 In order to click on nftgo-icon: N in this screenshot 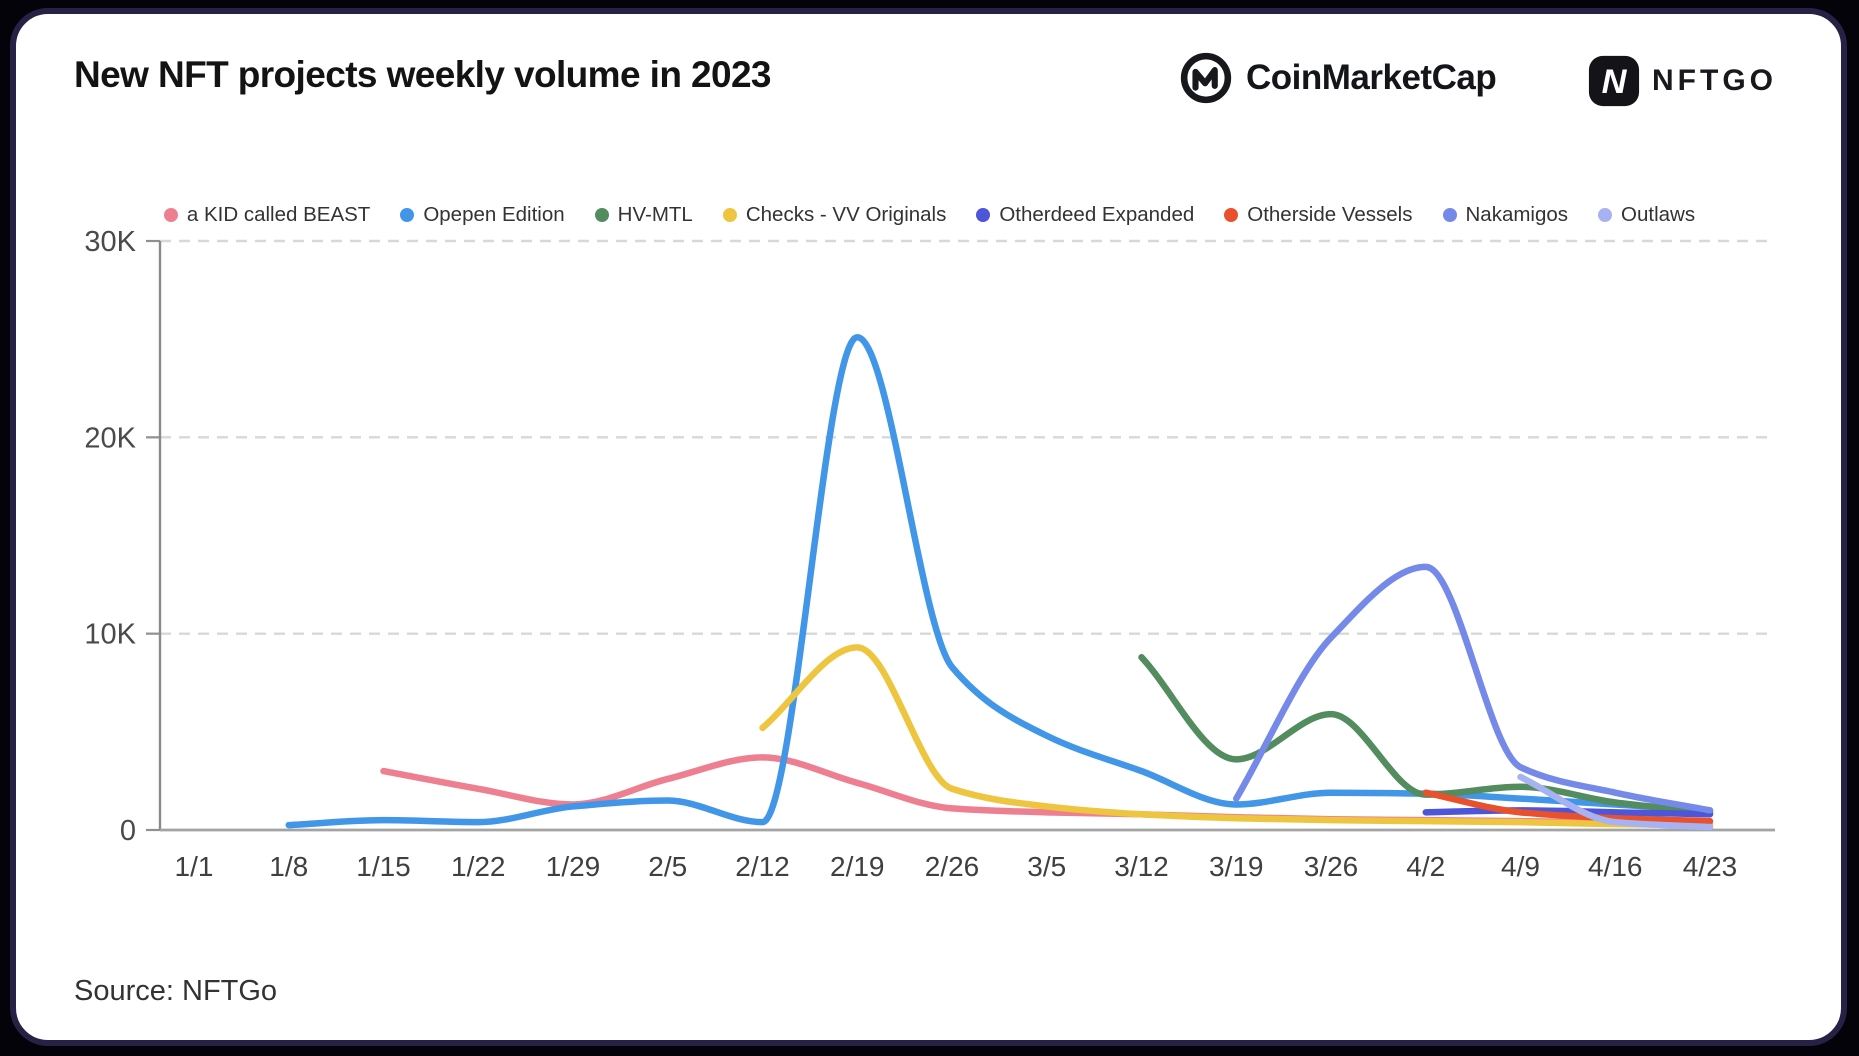, I will do `click(1614, 81)`.